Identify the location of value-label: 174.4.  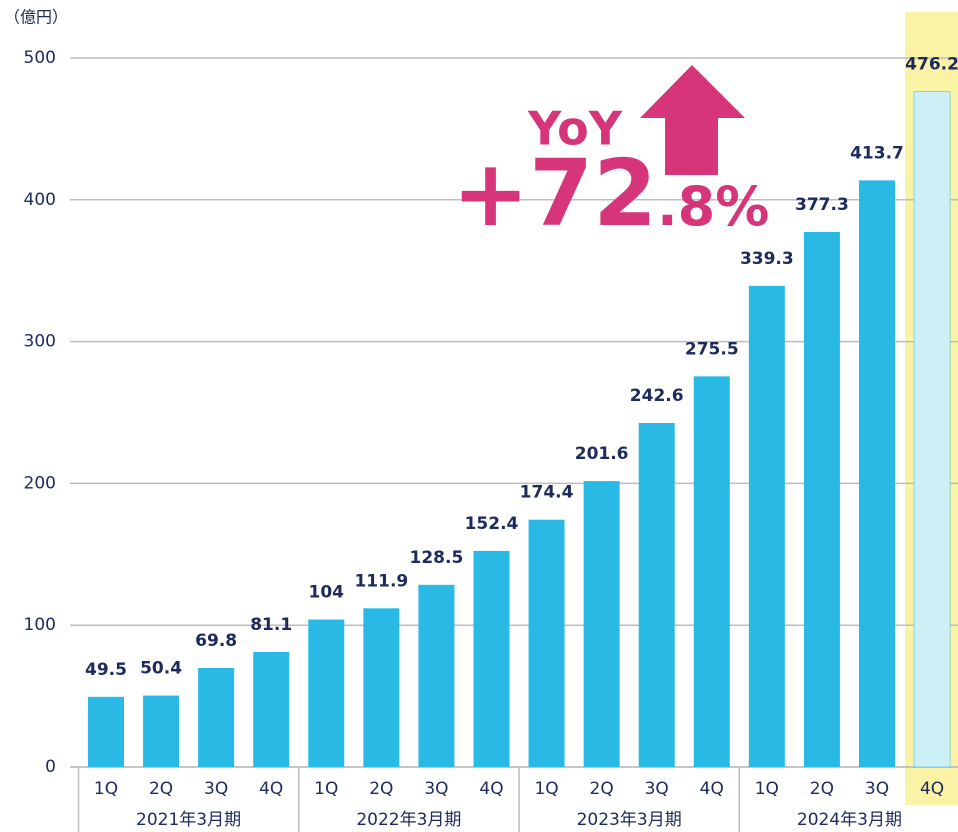
(547, 493).